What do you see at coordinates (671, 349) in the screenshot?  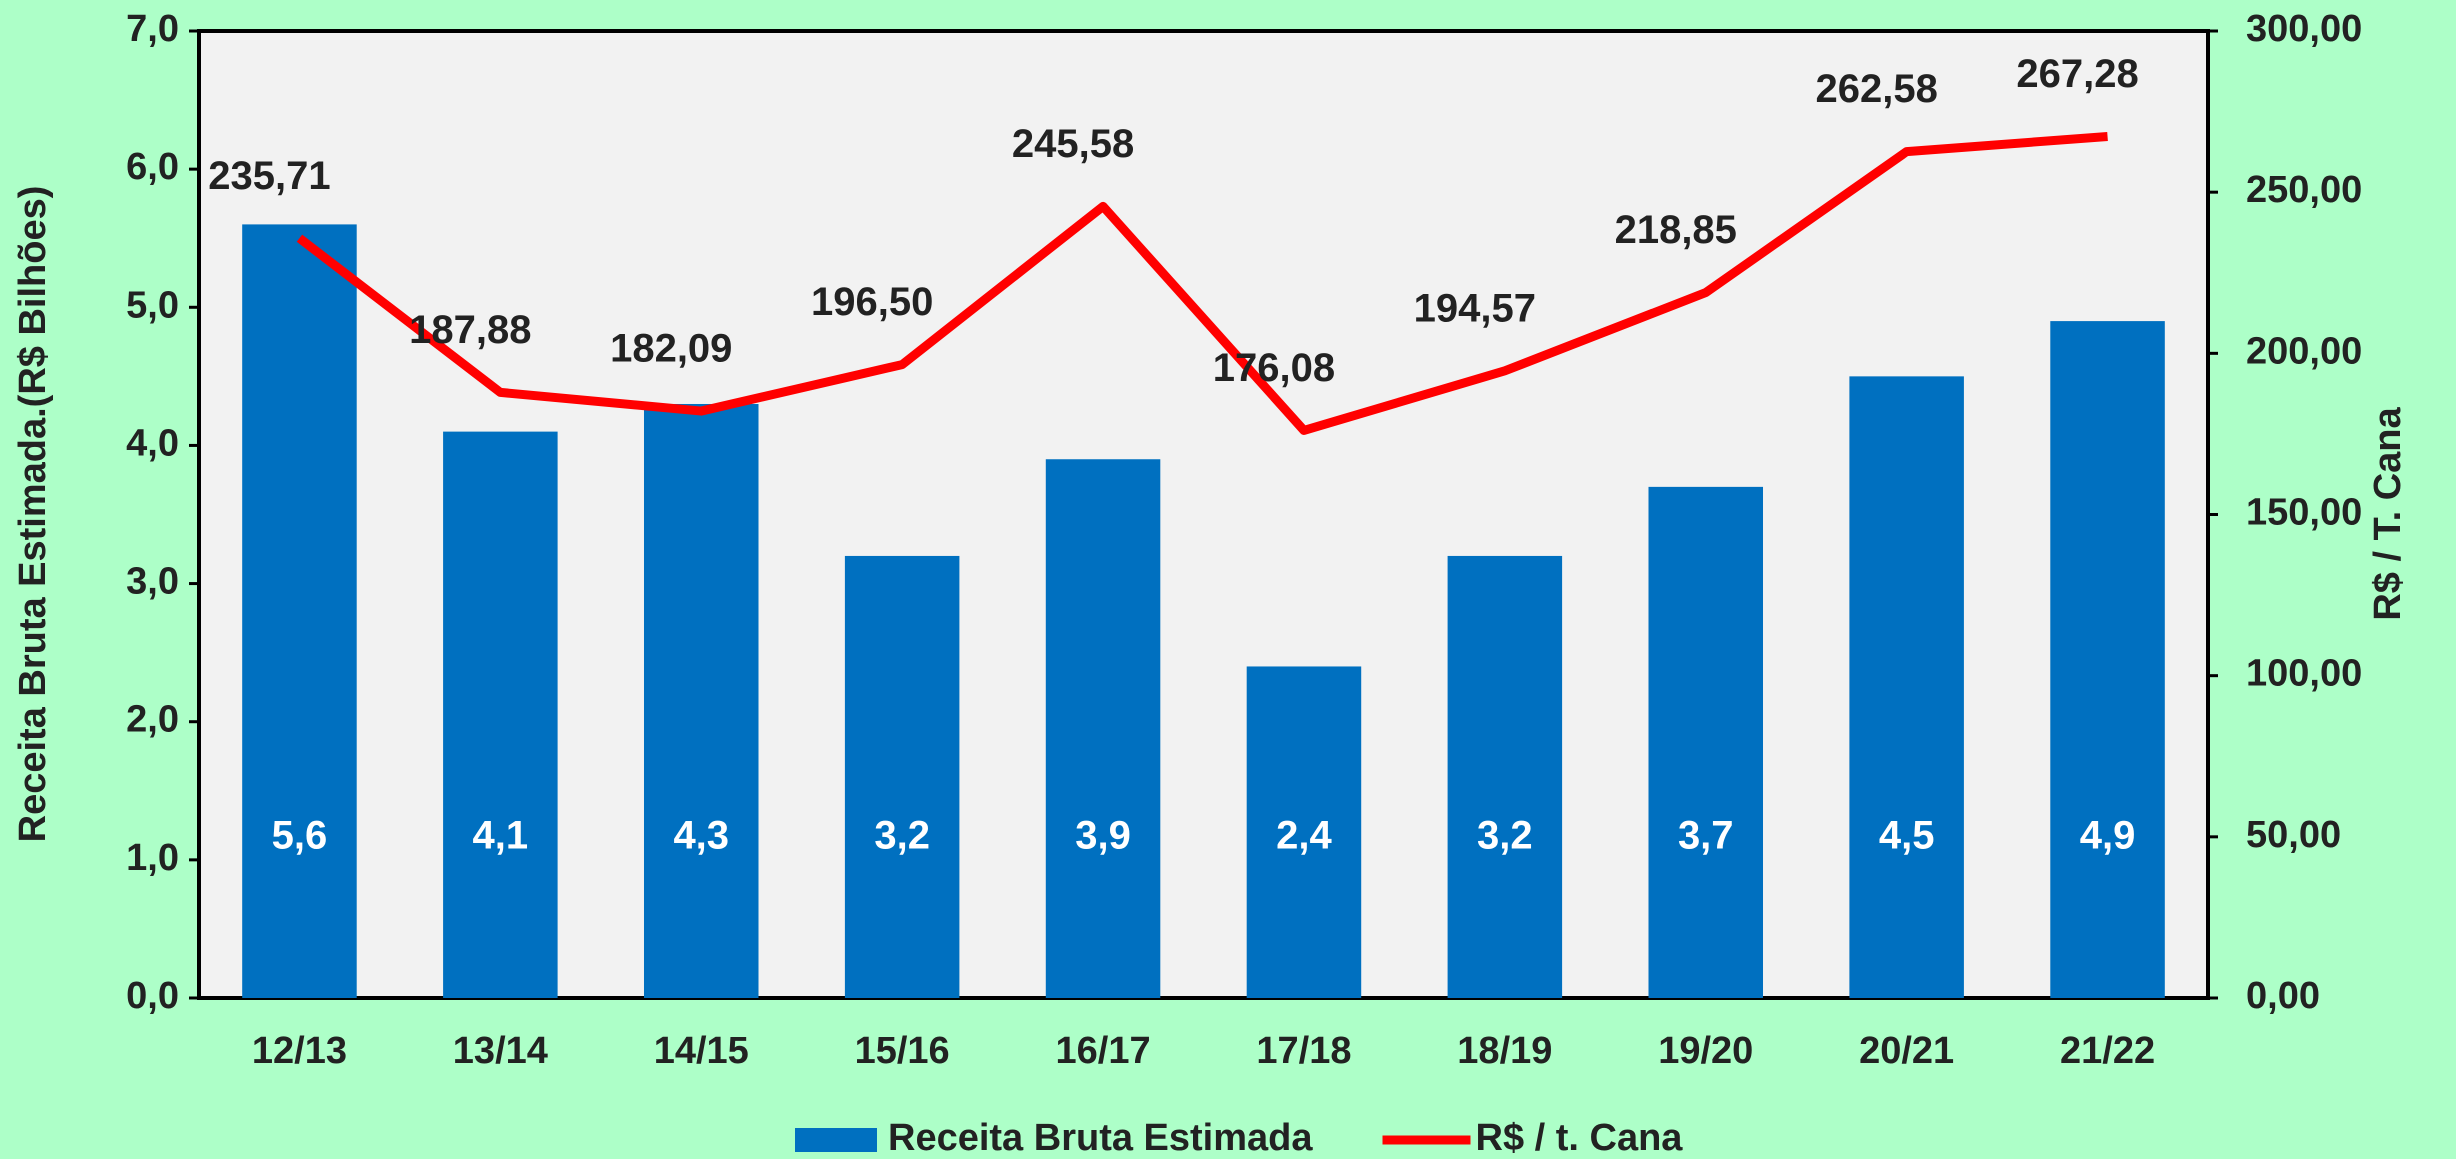 I see `line-value-label: 182,09` at bounding box center [671, 349].